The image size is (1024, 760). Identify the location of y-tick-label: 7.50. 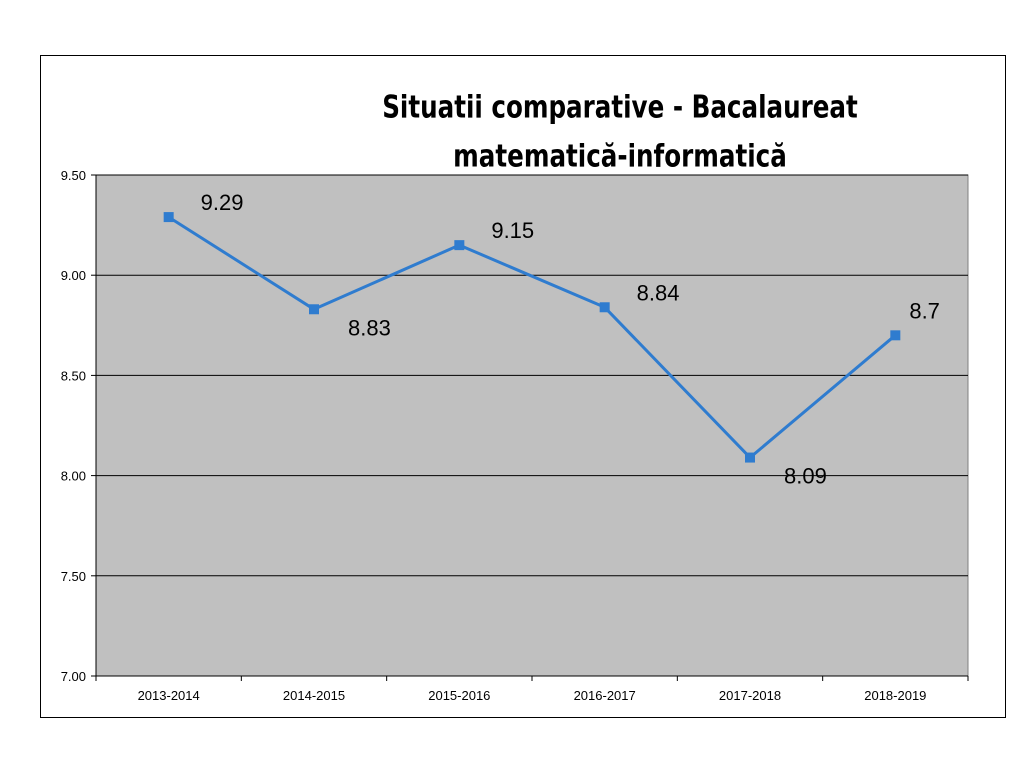
(73, 576).